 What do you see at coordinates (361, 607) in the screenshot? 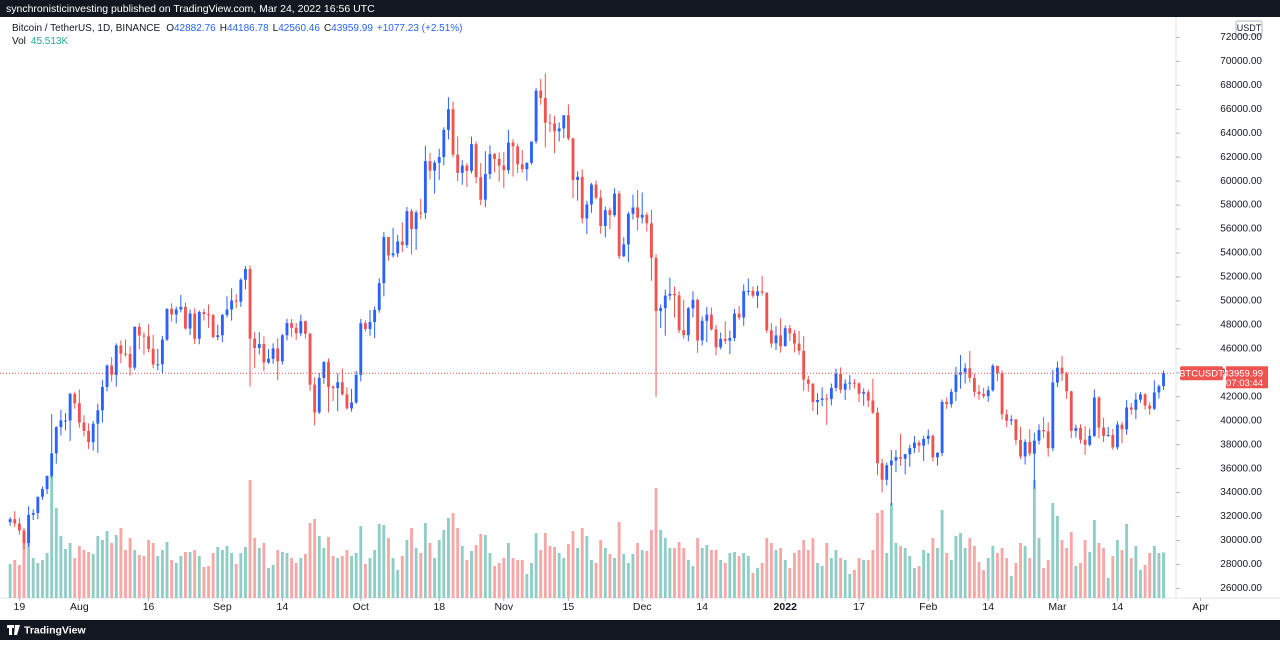
I see `x-tick-label: Oct` at bounding box center [361, 607].